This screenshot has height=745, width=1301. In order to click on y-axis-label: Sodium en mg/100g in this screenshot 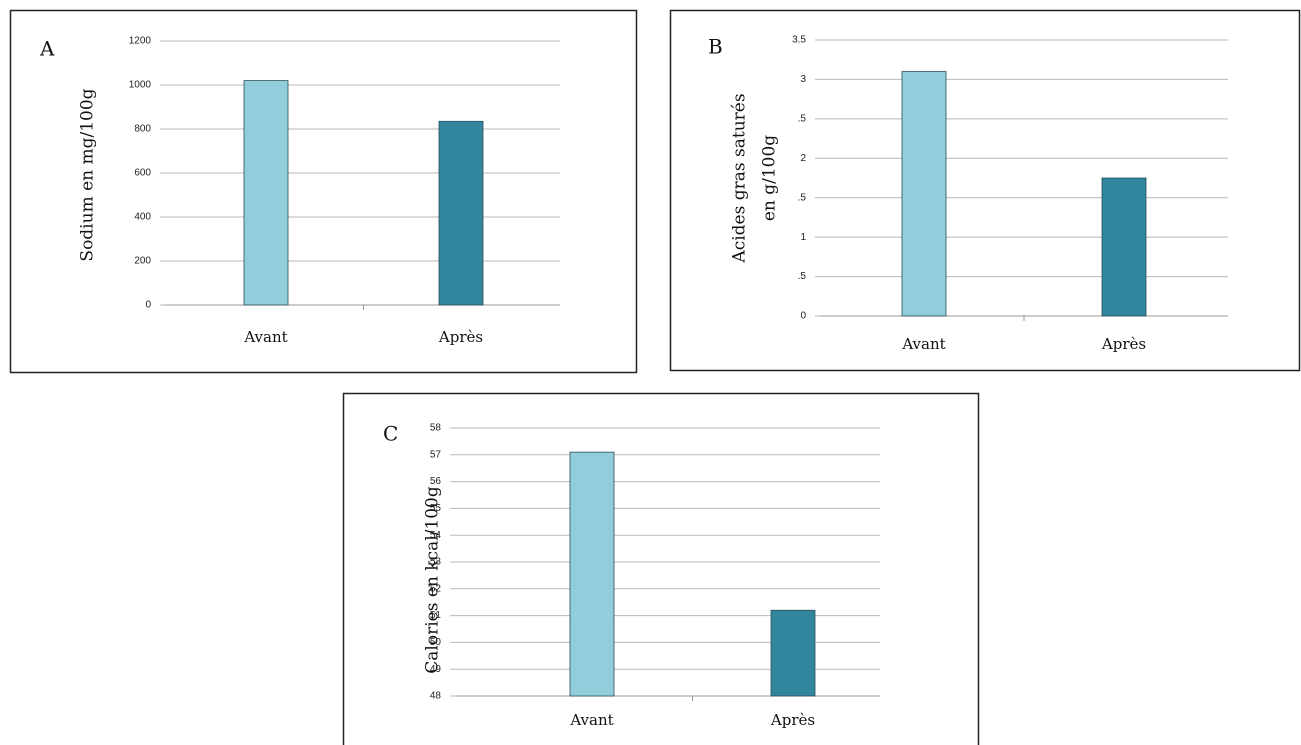, I will do `click(88, 174)`.